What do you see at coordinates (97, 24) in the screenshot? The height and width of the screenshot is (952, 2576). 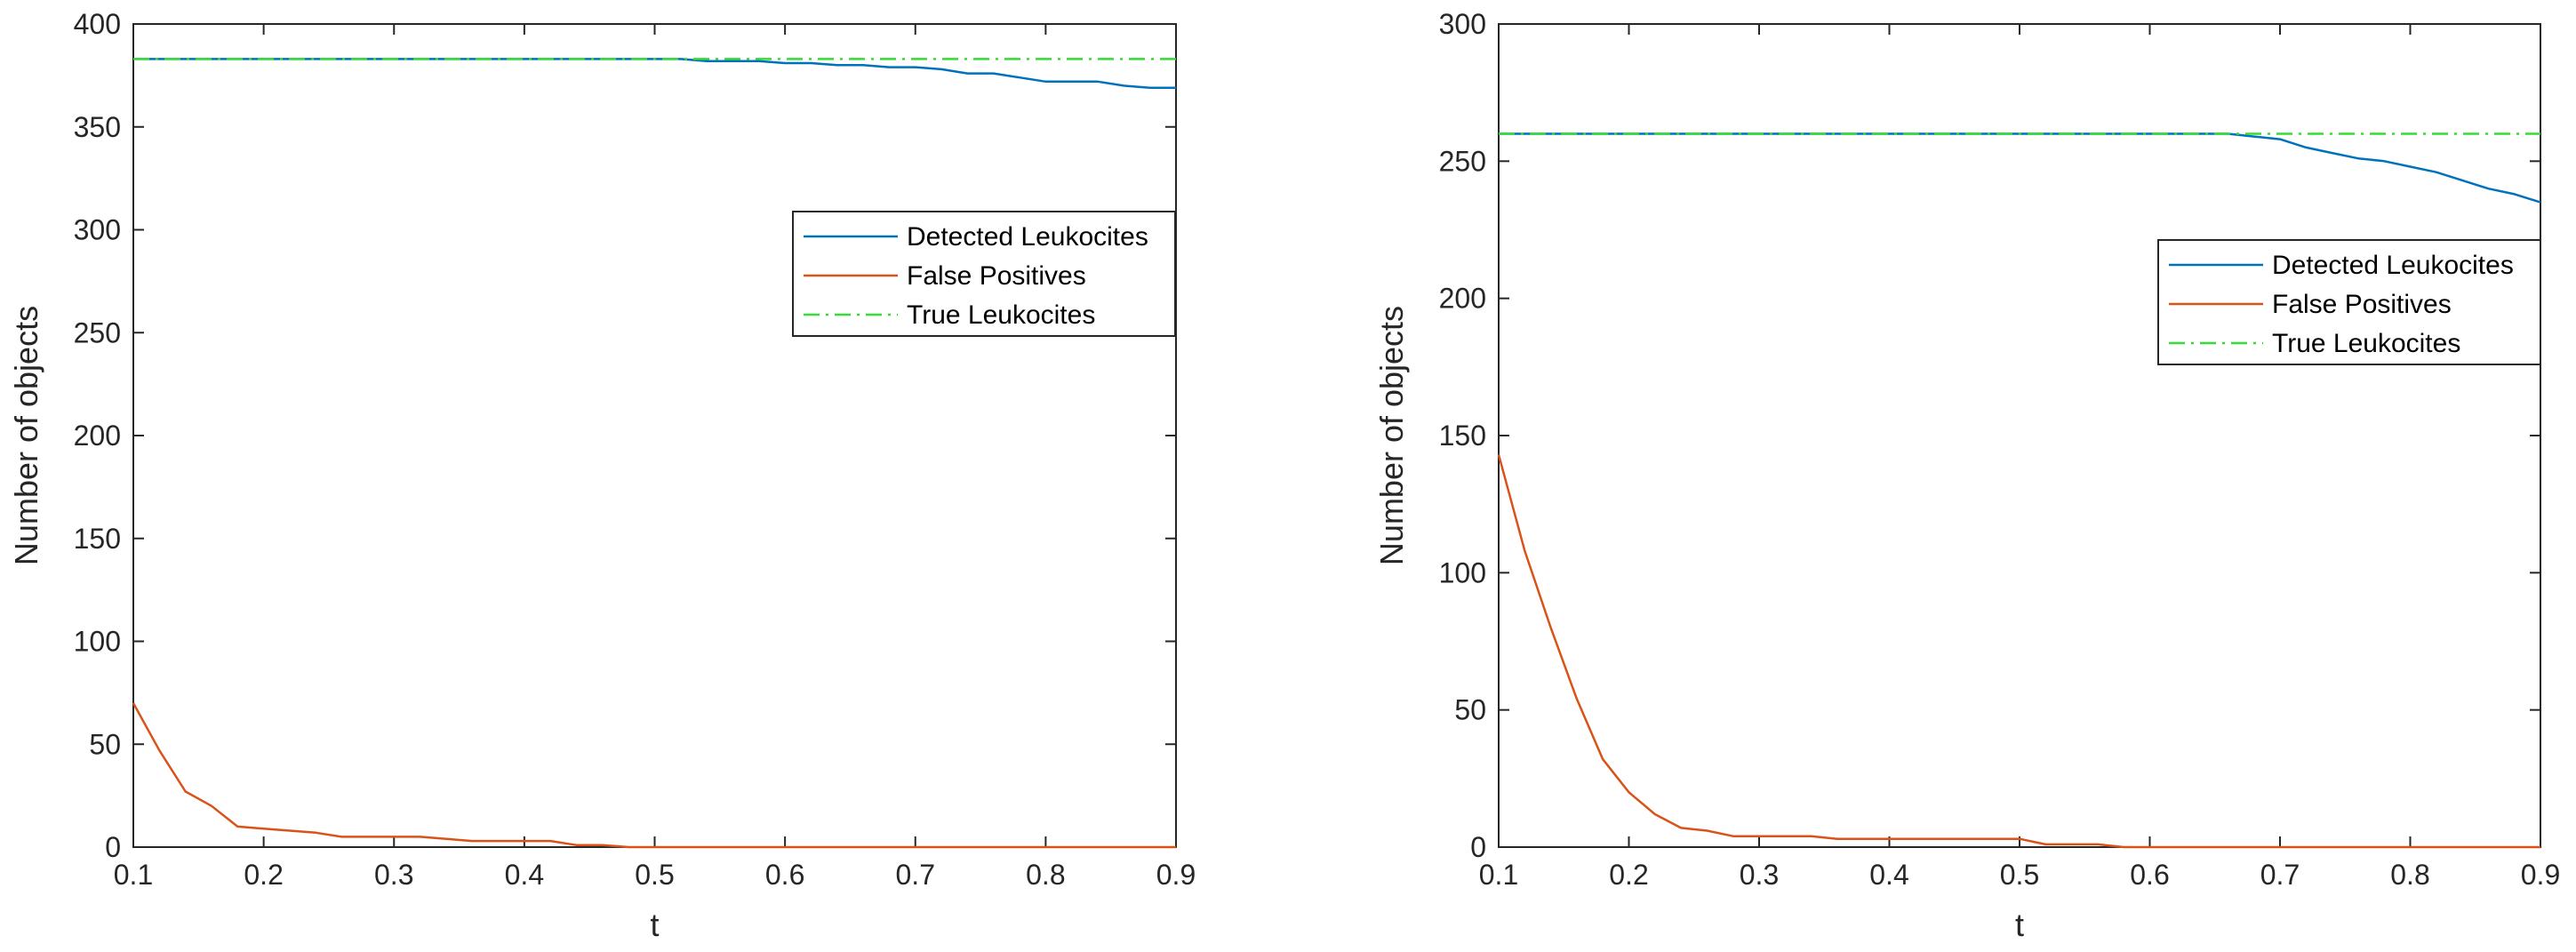 I see `y-tick-label: 400` at bounding box center [97, 24].